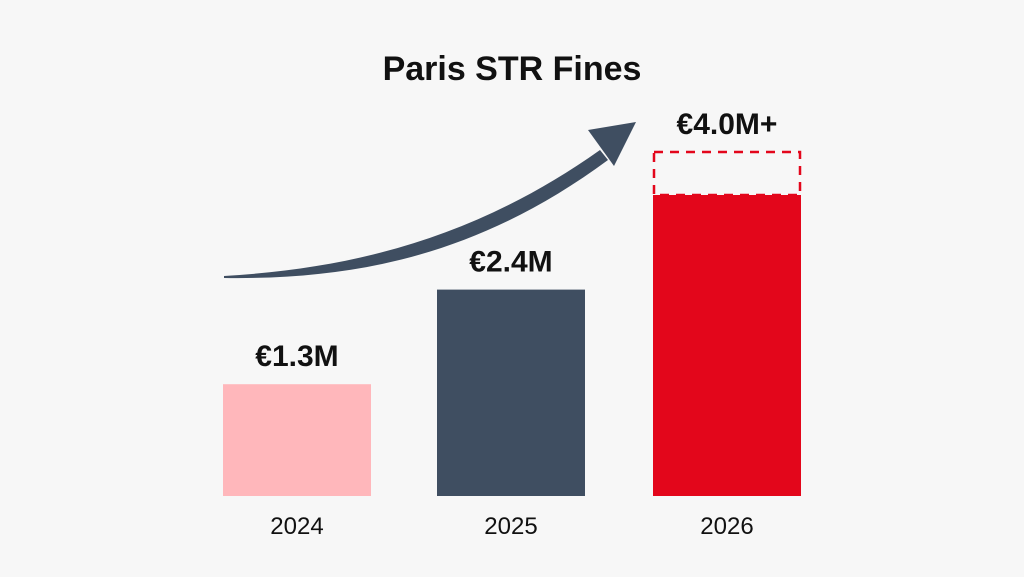 The image size is (1024, 577). I want to click on trend-arrow-layer, so click(430, 200).